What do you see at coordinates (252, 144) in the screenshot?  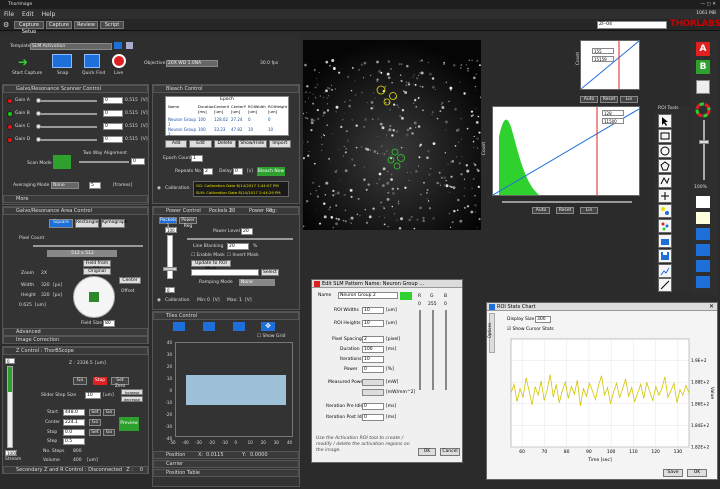 I see `show-hide-button: Show/Hide` at bounding box center [252, 144].